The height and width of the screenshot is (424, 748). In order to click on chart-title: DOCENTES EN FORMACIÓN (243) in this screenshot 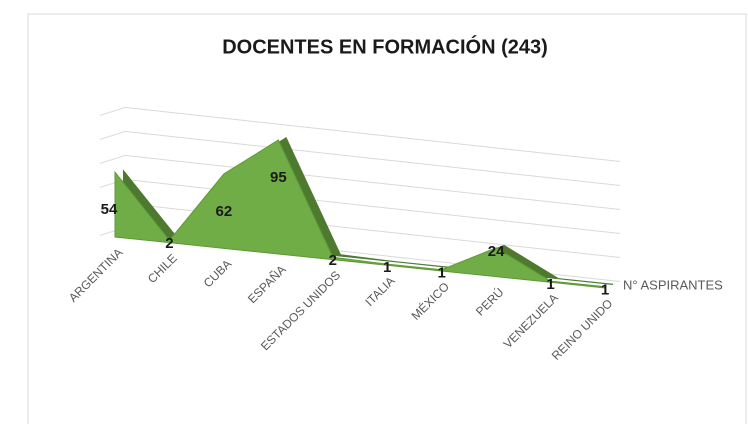, I will do `click(385, 46)`.